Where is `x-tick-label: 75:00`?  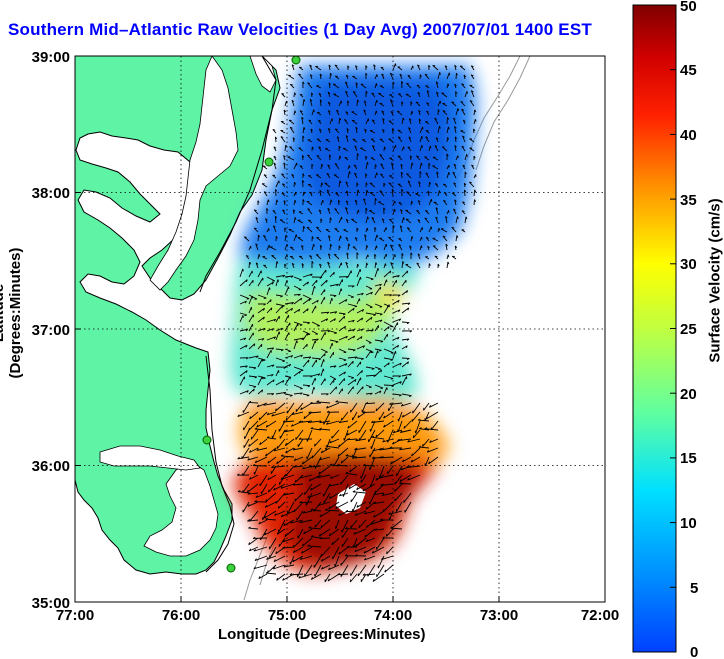 x-tick-label: 75:00 is located at coordinates (287, 615).